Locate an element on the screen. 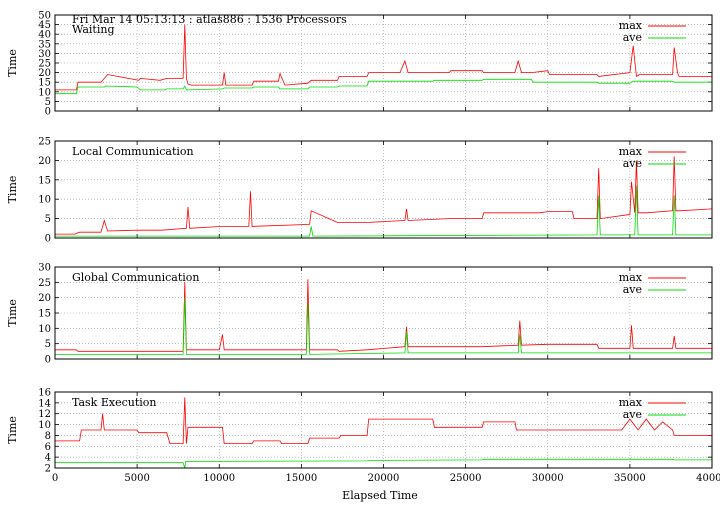  panel-1-ytick-label: 25 is located at coordinates (44, 64).